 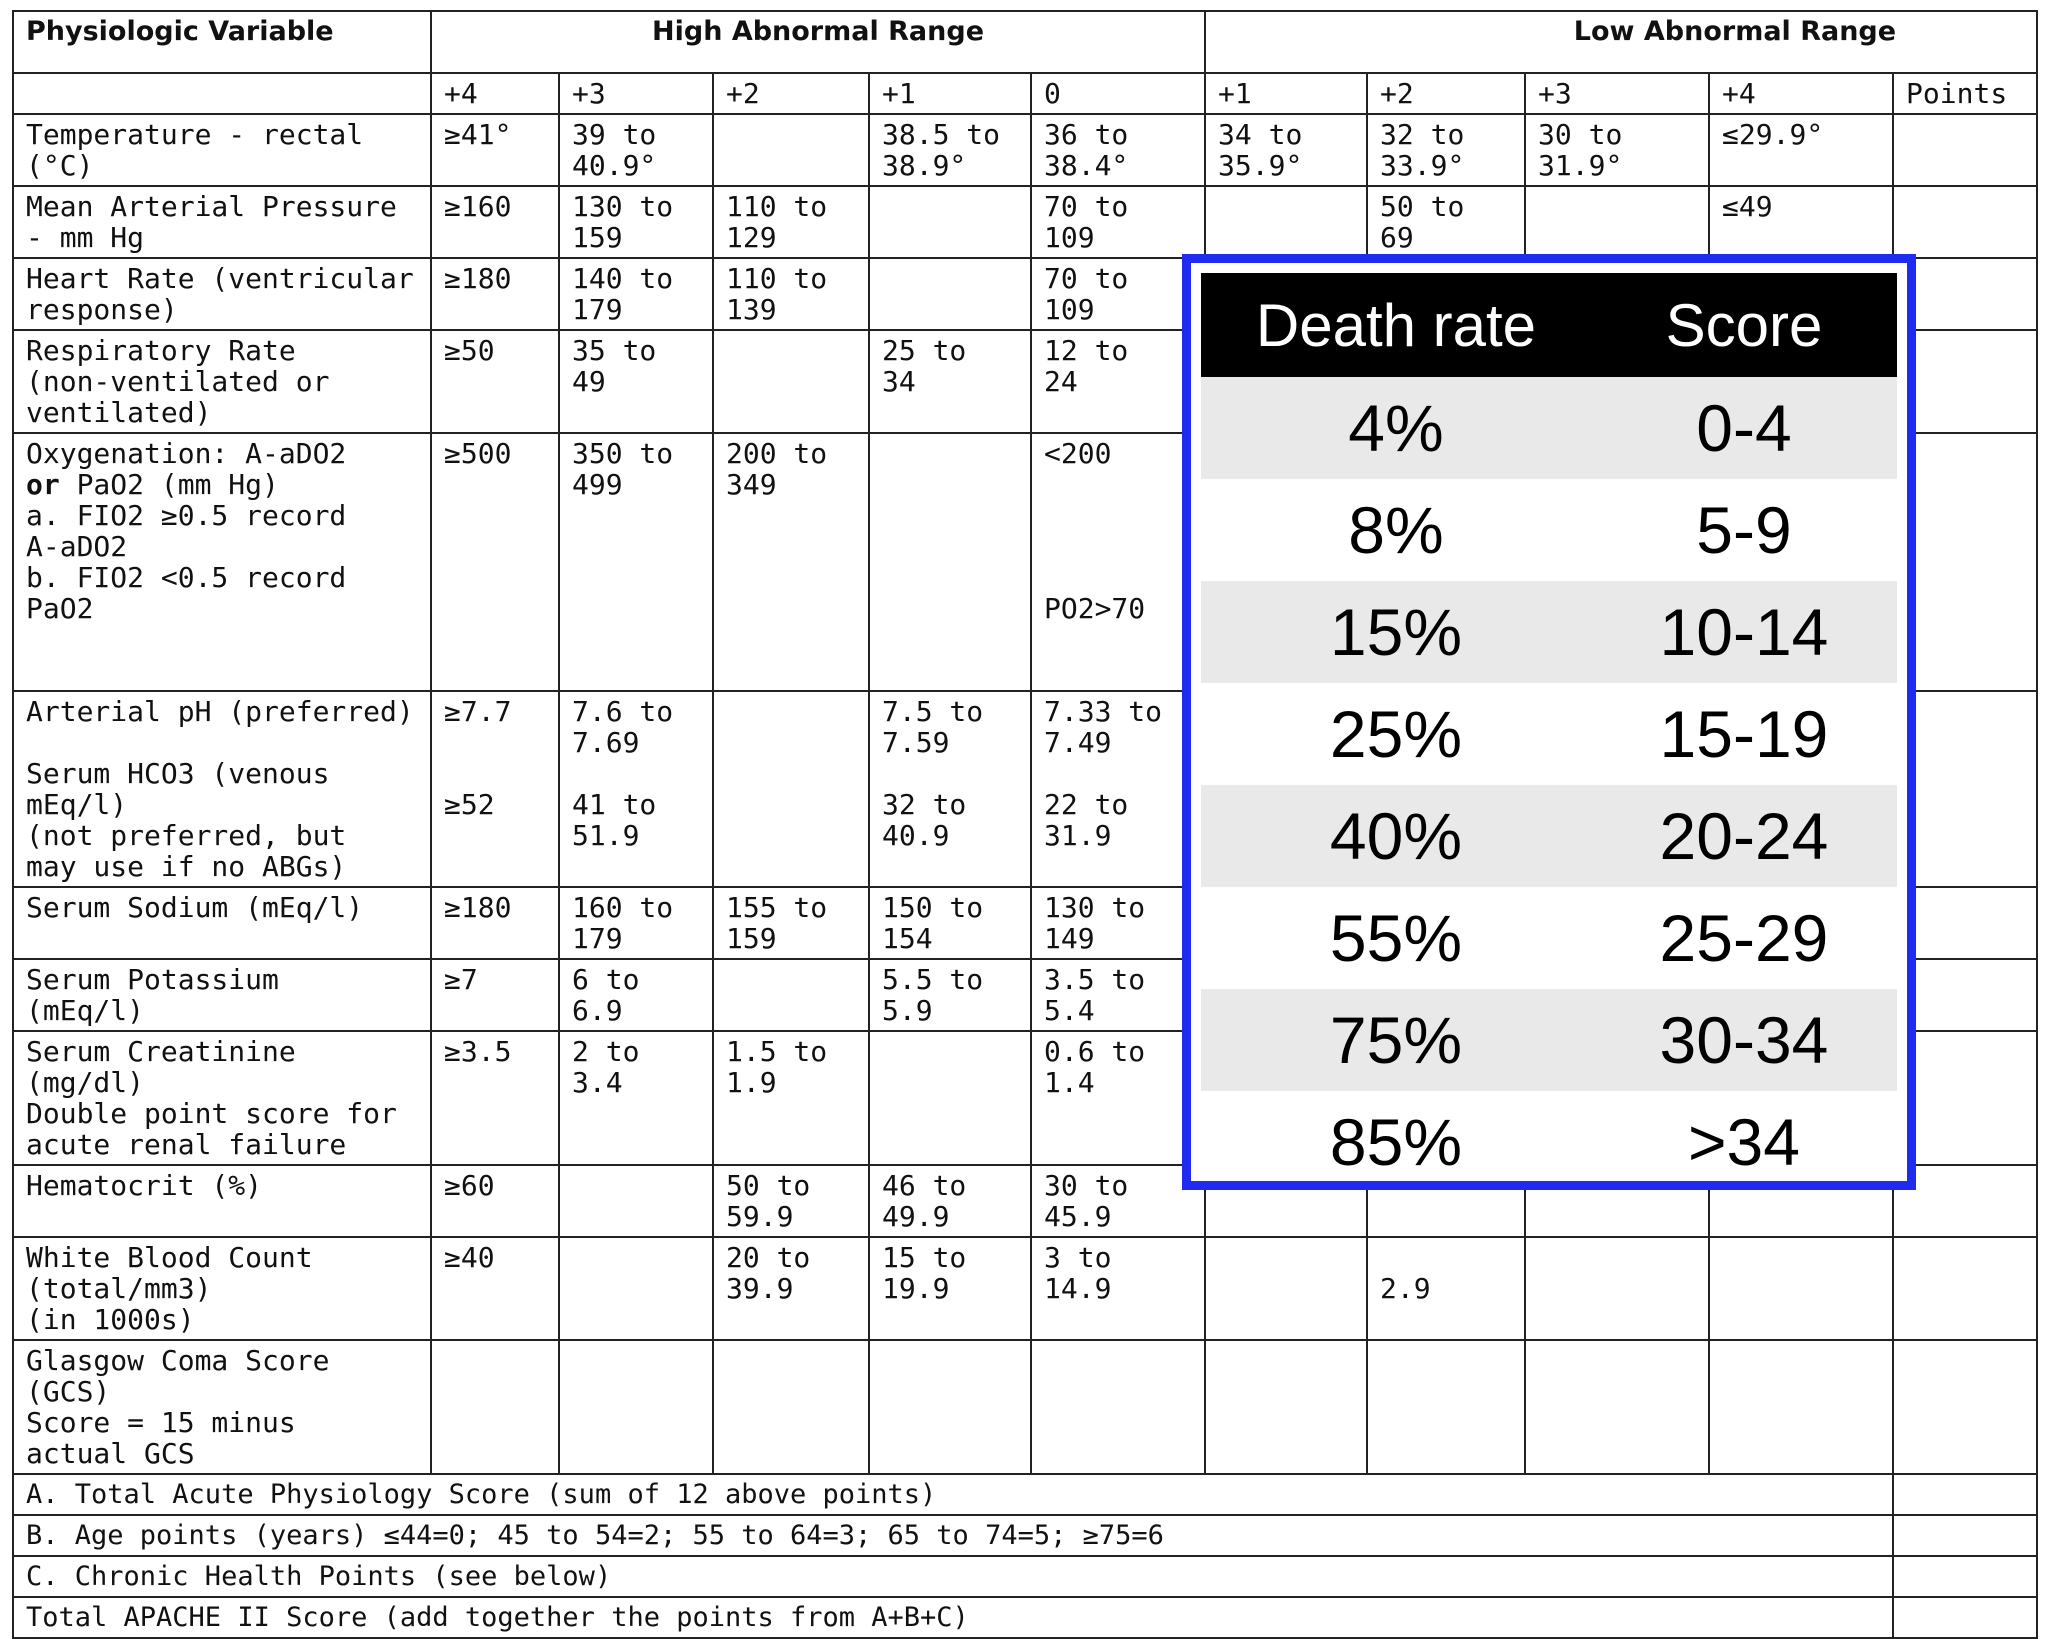 What do you see at coordinates (1078, 1288) in the screenshot?
I see `range-value: 14.9` at bounding box center [1078, 1288].